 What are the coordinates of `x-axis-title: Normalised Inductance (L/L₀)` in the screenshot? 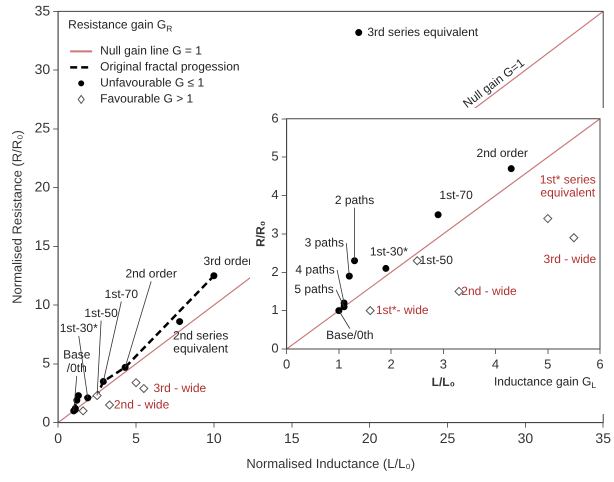 It's located at (331, 463).